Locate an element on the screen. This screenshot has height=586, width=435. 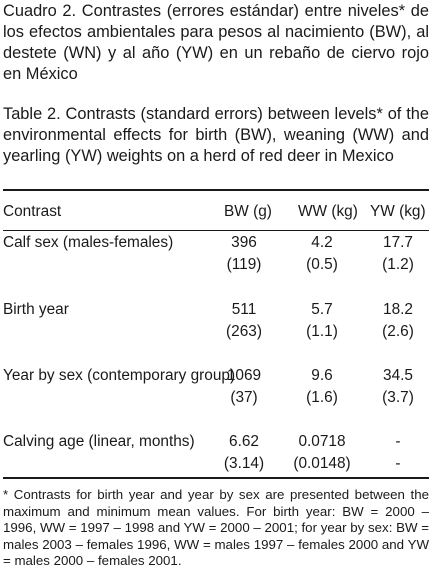
cell-bw: 396 is located at coordinates (244, 242).